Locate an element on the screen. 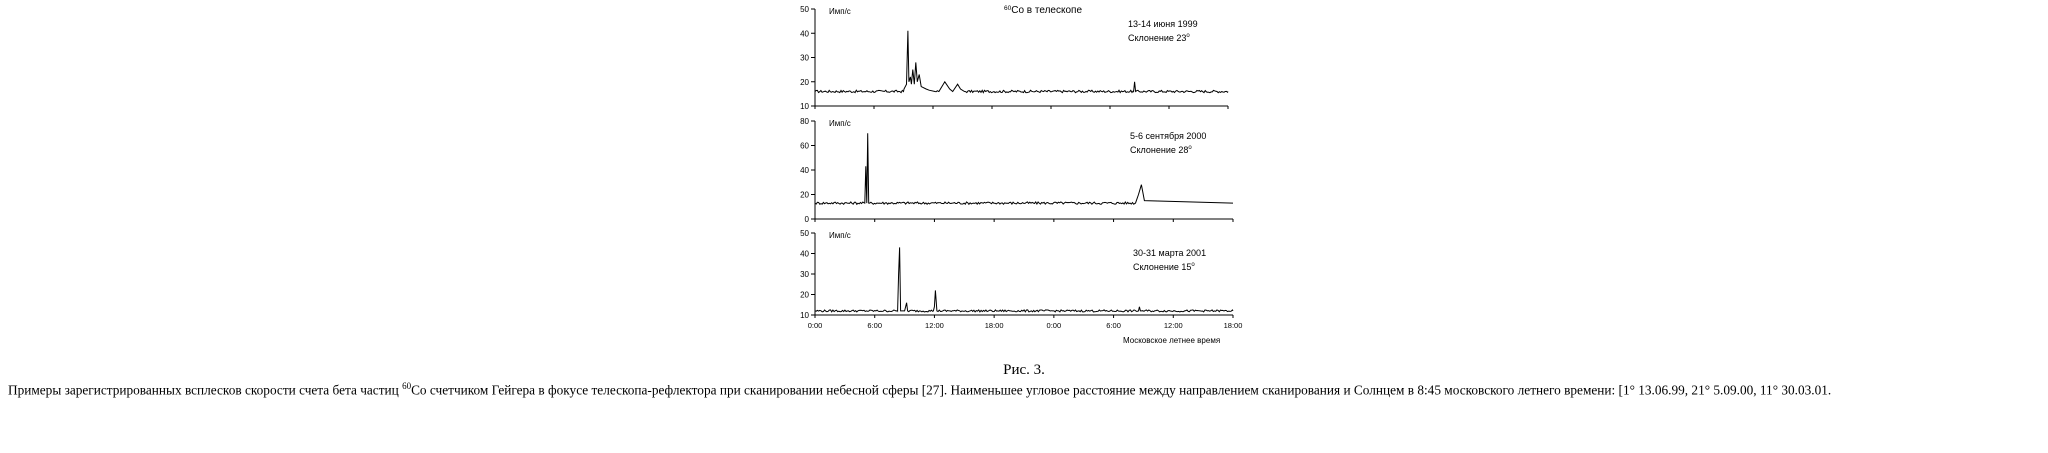 The height and width of the screenshot is (453, 2048). y-tick-label: 80 is located at coordinates (804, 121).